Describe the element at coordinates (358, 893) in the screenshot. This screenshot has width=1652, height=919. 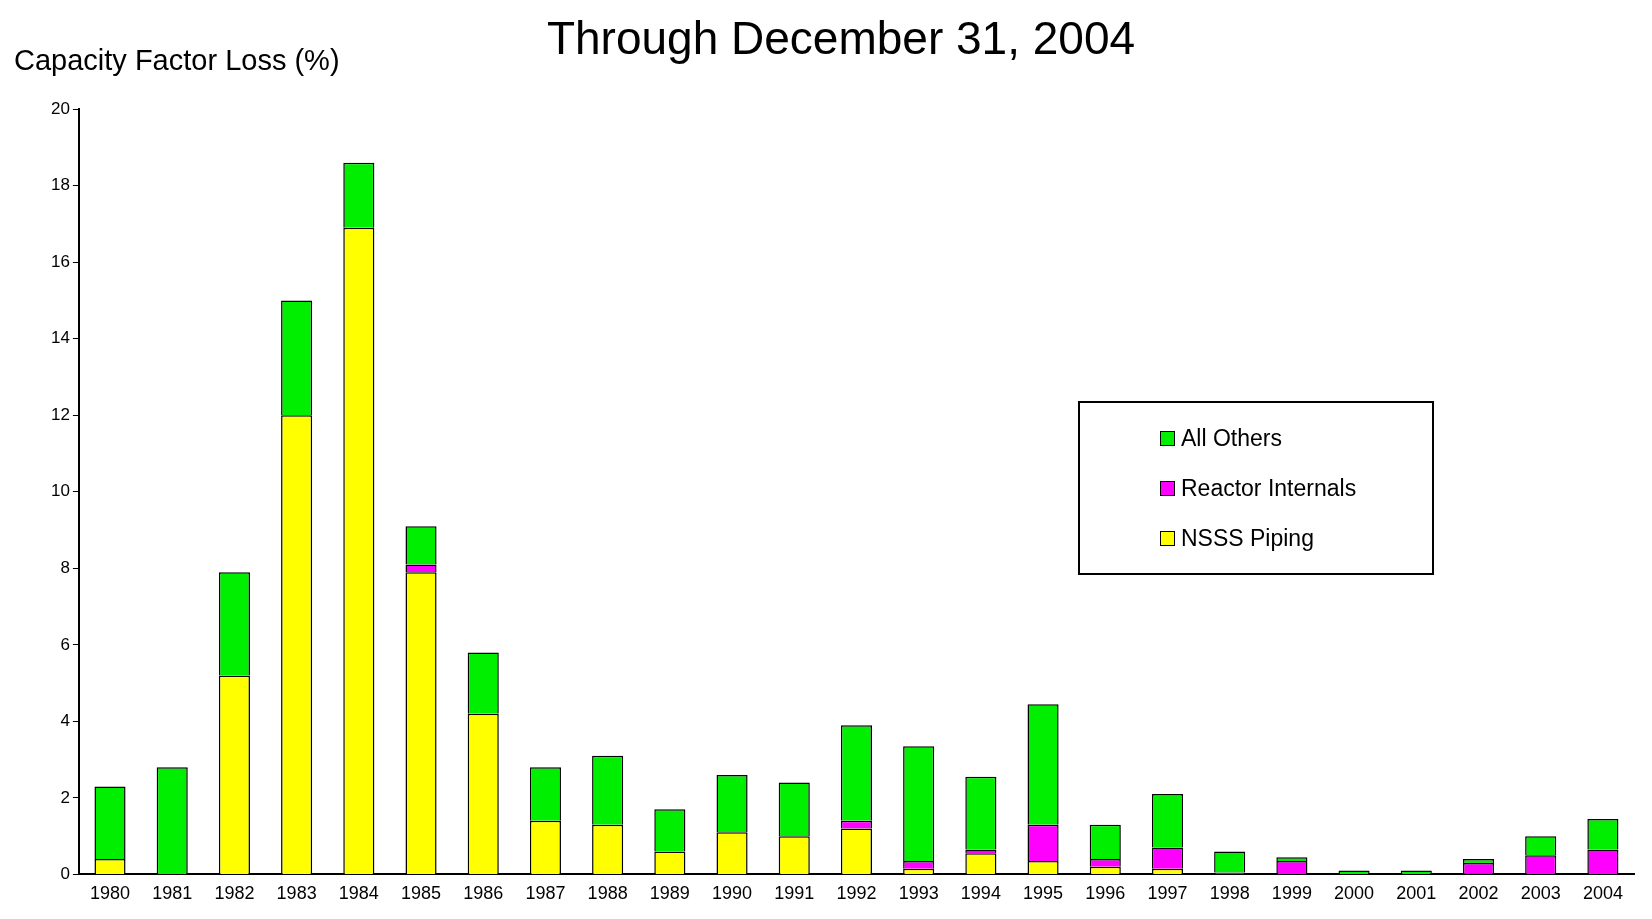
I see `x-tick-label: 1984` at that location.